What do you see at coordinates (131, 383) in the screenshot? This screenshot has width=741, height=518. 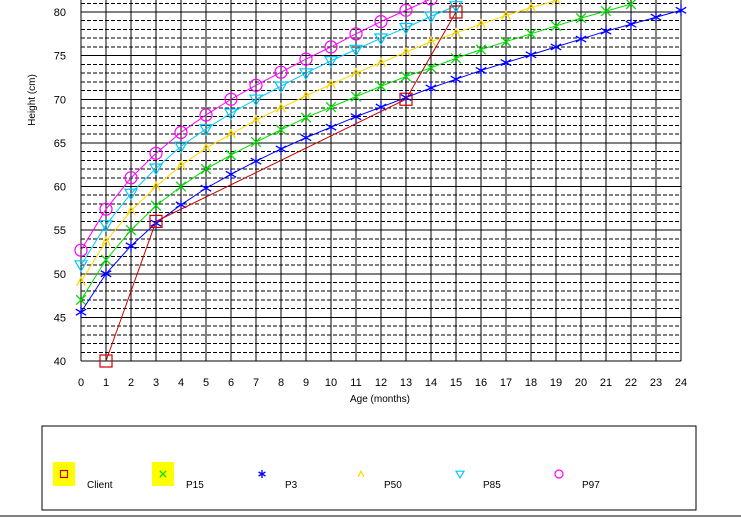 I see `x-tick-label: 2` at bounding box center [131, 383].